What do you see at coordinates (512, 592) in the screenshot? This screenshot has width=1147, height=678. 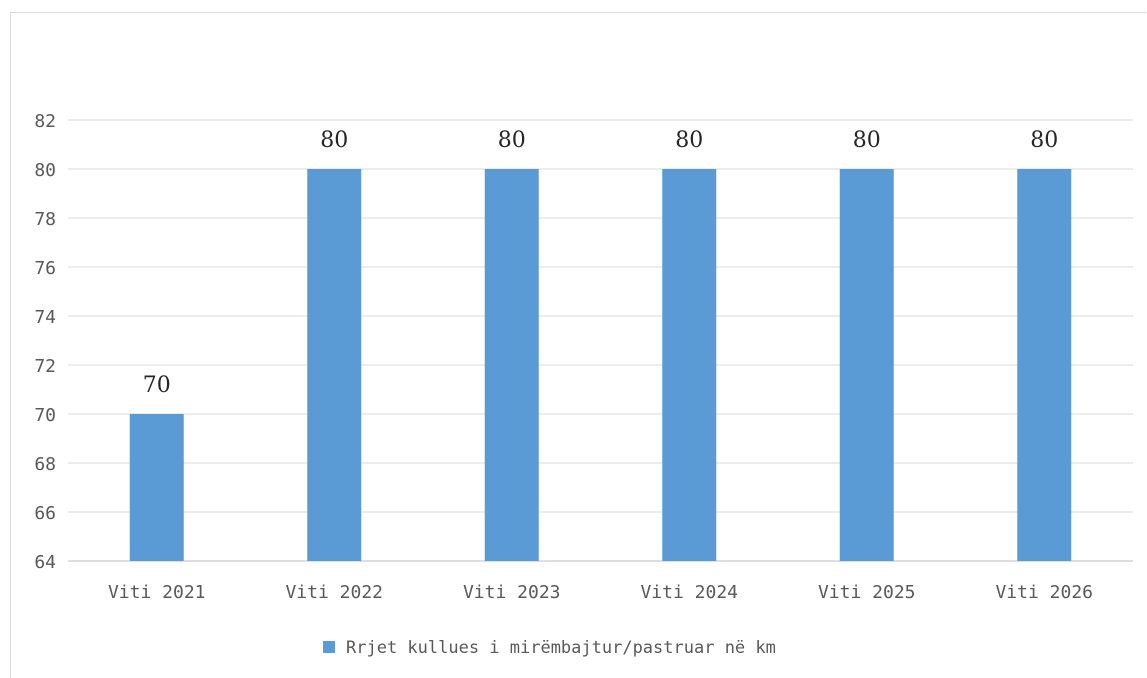 I see `x-tick-label: Viti 2023` at bounding box center [512, 592].